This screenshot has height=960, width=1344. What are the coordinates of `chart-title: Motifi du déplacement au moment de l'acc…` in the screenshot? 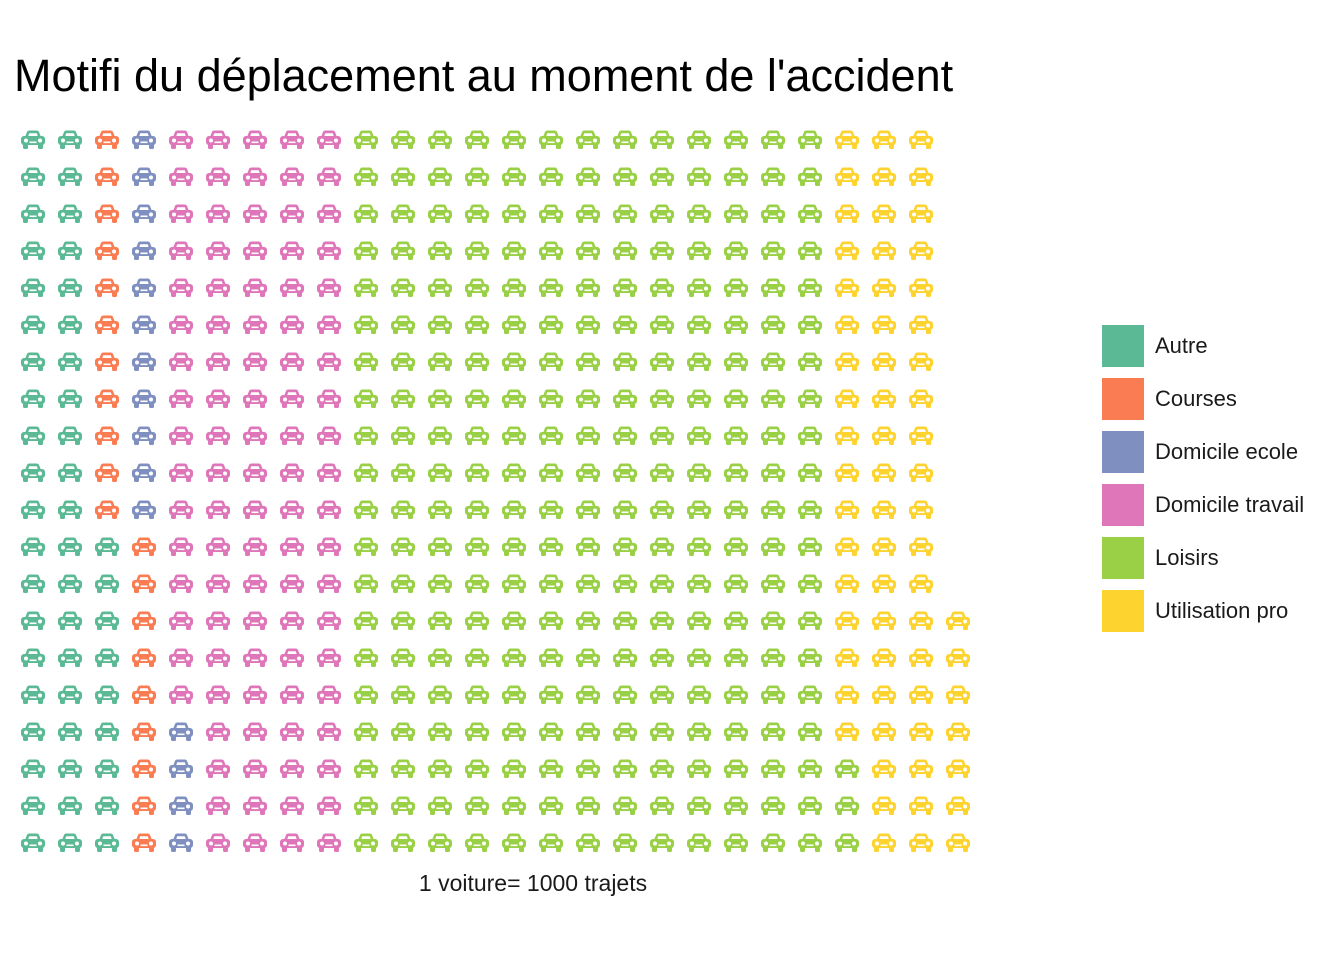 It's located at (484, 75).